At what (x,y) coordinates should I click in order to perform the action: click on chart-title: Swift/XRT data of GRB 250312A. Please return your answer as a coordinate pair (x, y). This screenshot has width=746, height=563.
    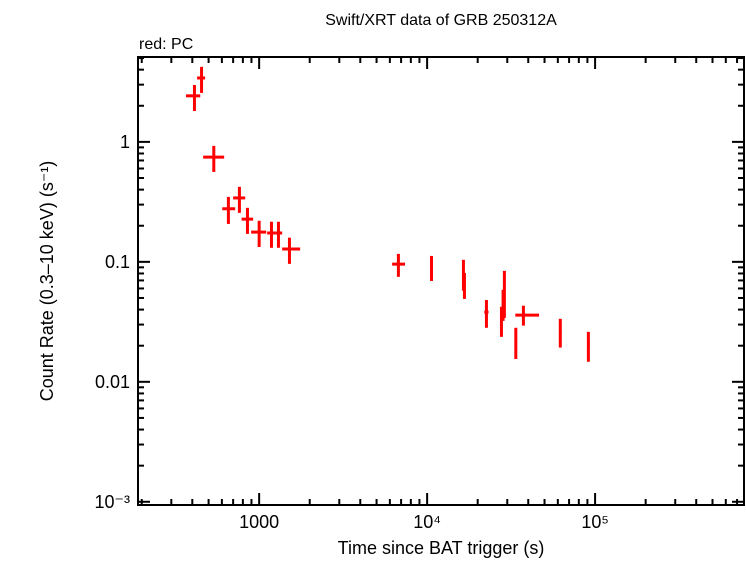
    Looking at the image, I should click on (441, 20).